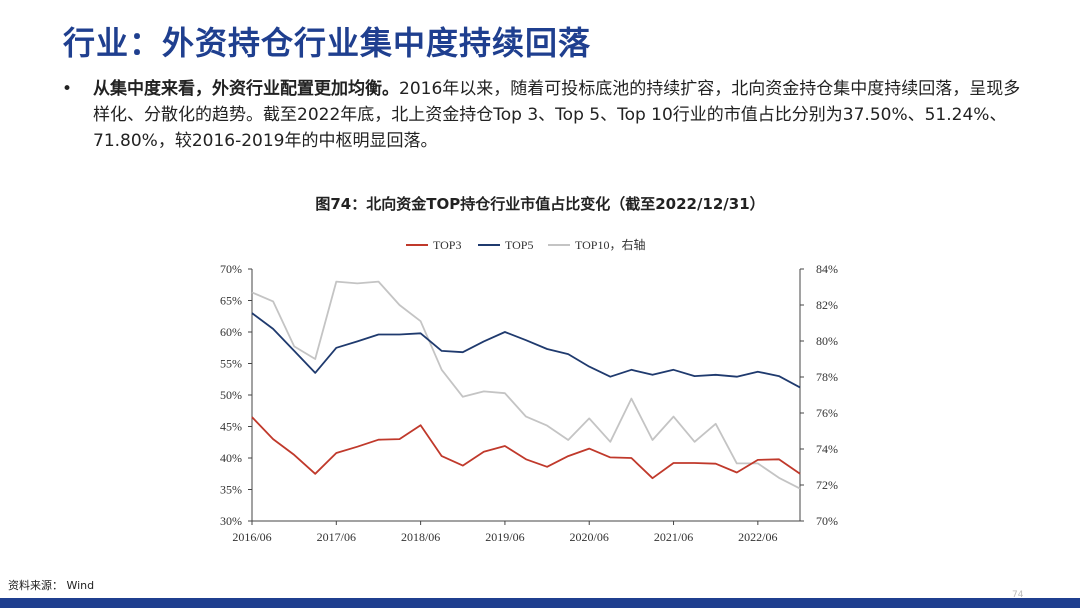 This screenshot has height=608, width=1080. What do you see at coordinates (51, 585) in the screenshot?
I see `source-note: 资料来源： Wind` at bounding box center [51, 585].